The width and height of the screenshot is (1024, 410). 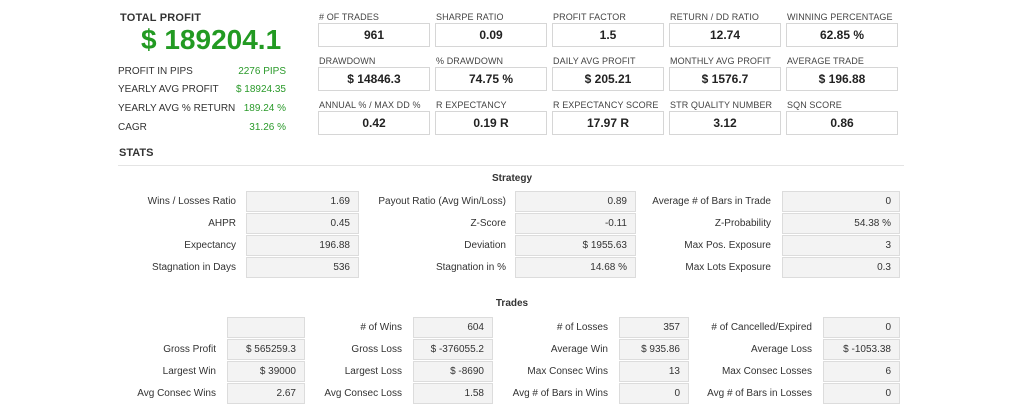 What do you see at coordinates (470, 61) in the screenshot?
I see `metric-label: % DRAWDOWN` at bounding box center [470, 61].